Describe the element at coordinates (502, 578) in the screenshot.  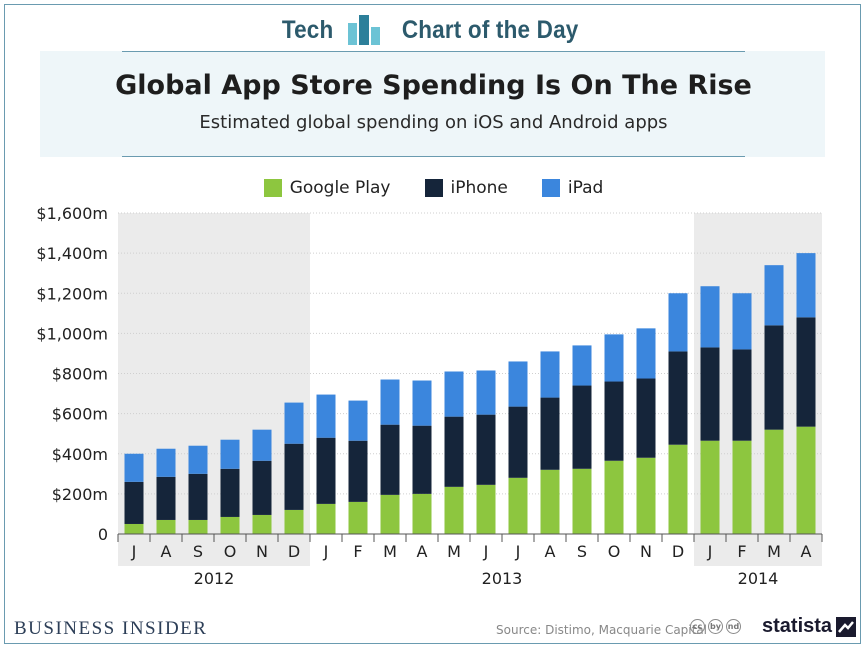
I see `year-label-2013: 2013` at that location.